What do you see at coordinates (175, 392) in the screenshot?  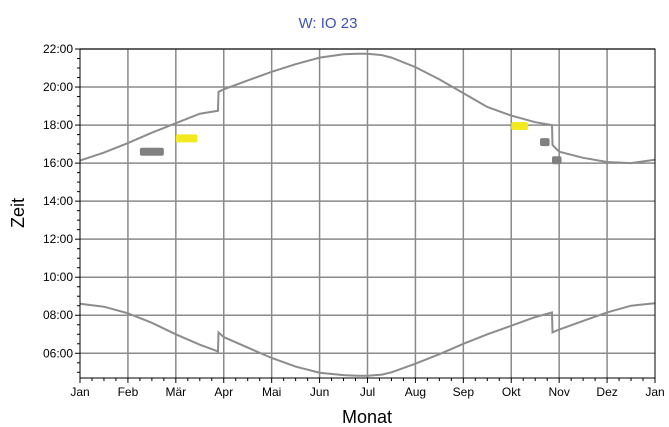 I see `x-tick-label: Mär` at bounding box center [175, 392].